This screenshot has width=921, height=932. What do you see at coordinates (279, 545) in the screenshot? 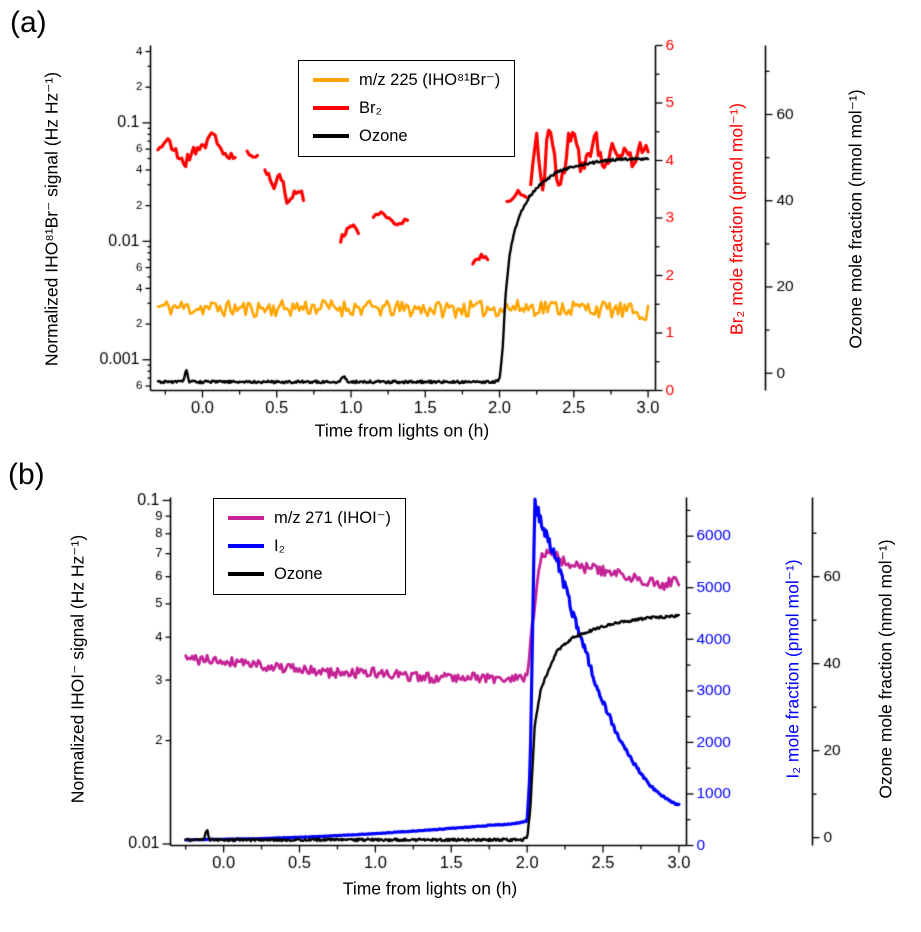
I see `legend-label: I₂` at bounding box center [279, 545].